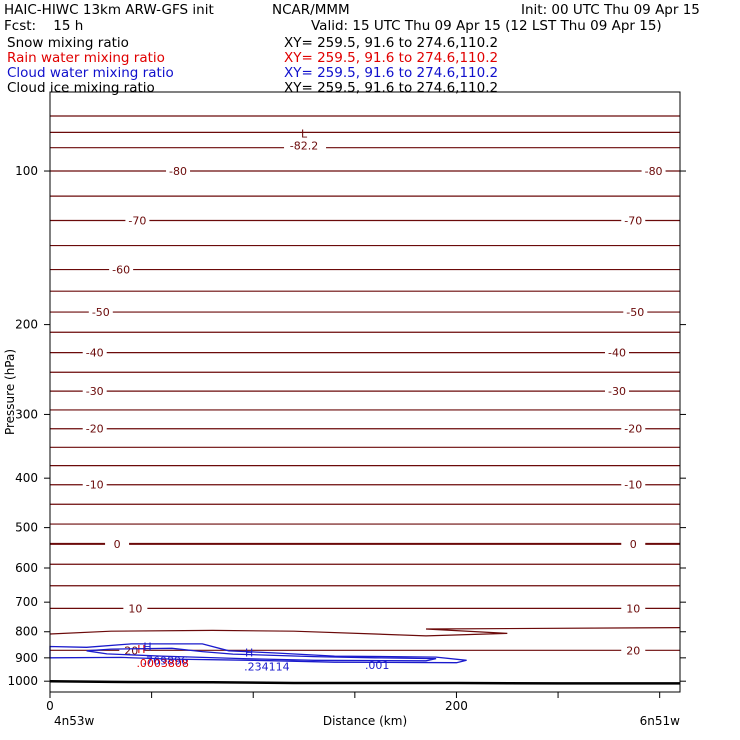  I want to click on extremum-marker-3: H, so click(249, 653).